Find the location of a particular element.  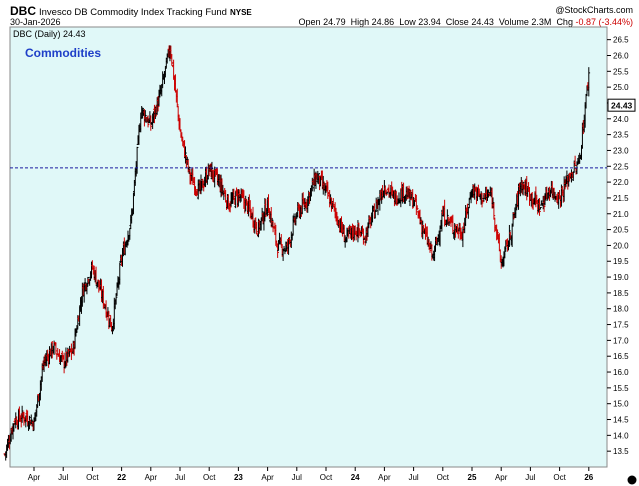

y-tick-label: 25.0 is located at coordinates (621, 87).